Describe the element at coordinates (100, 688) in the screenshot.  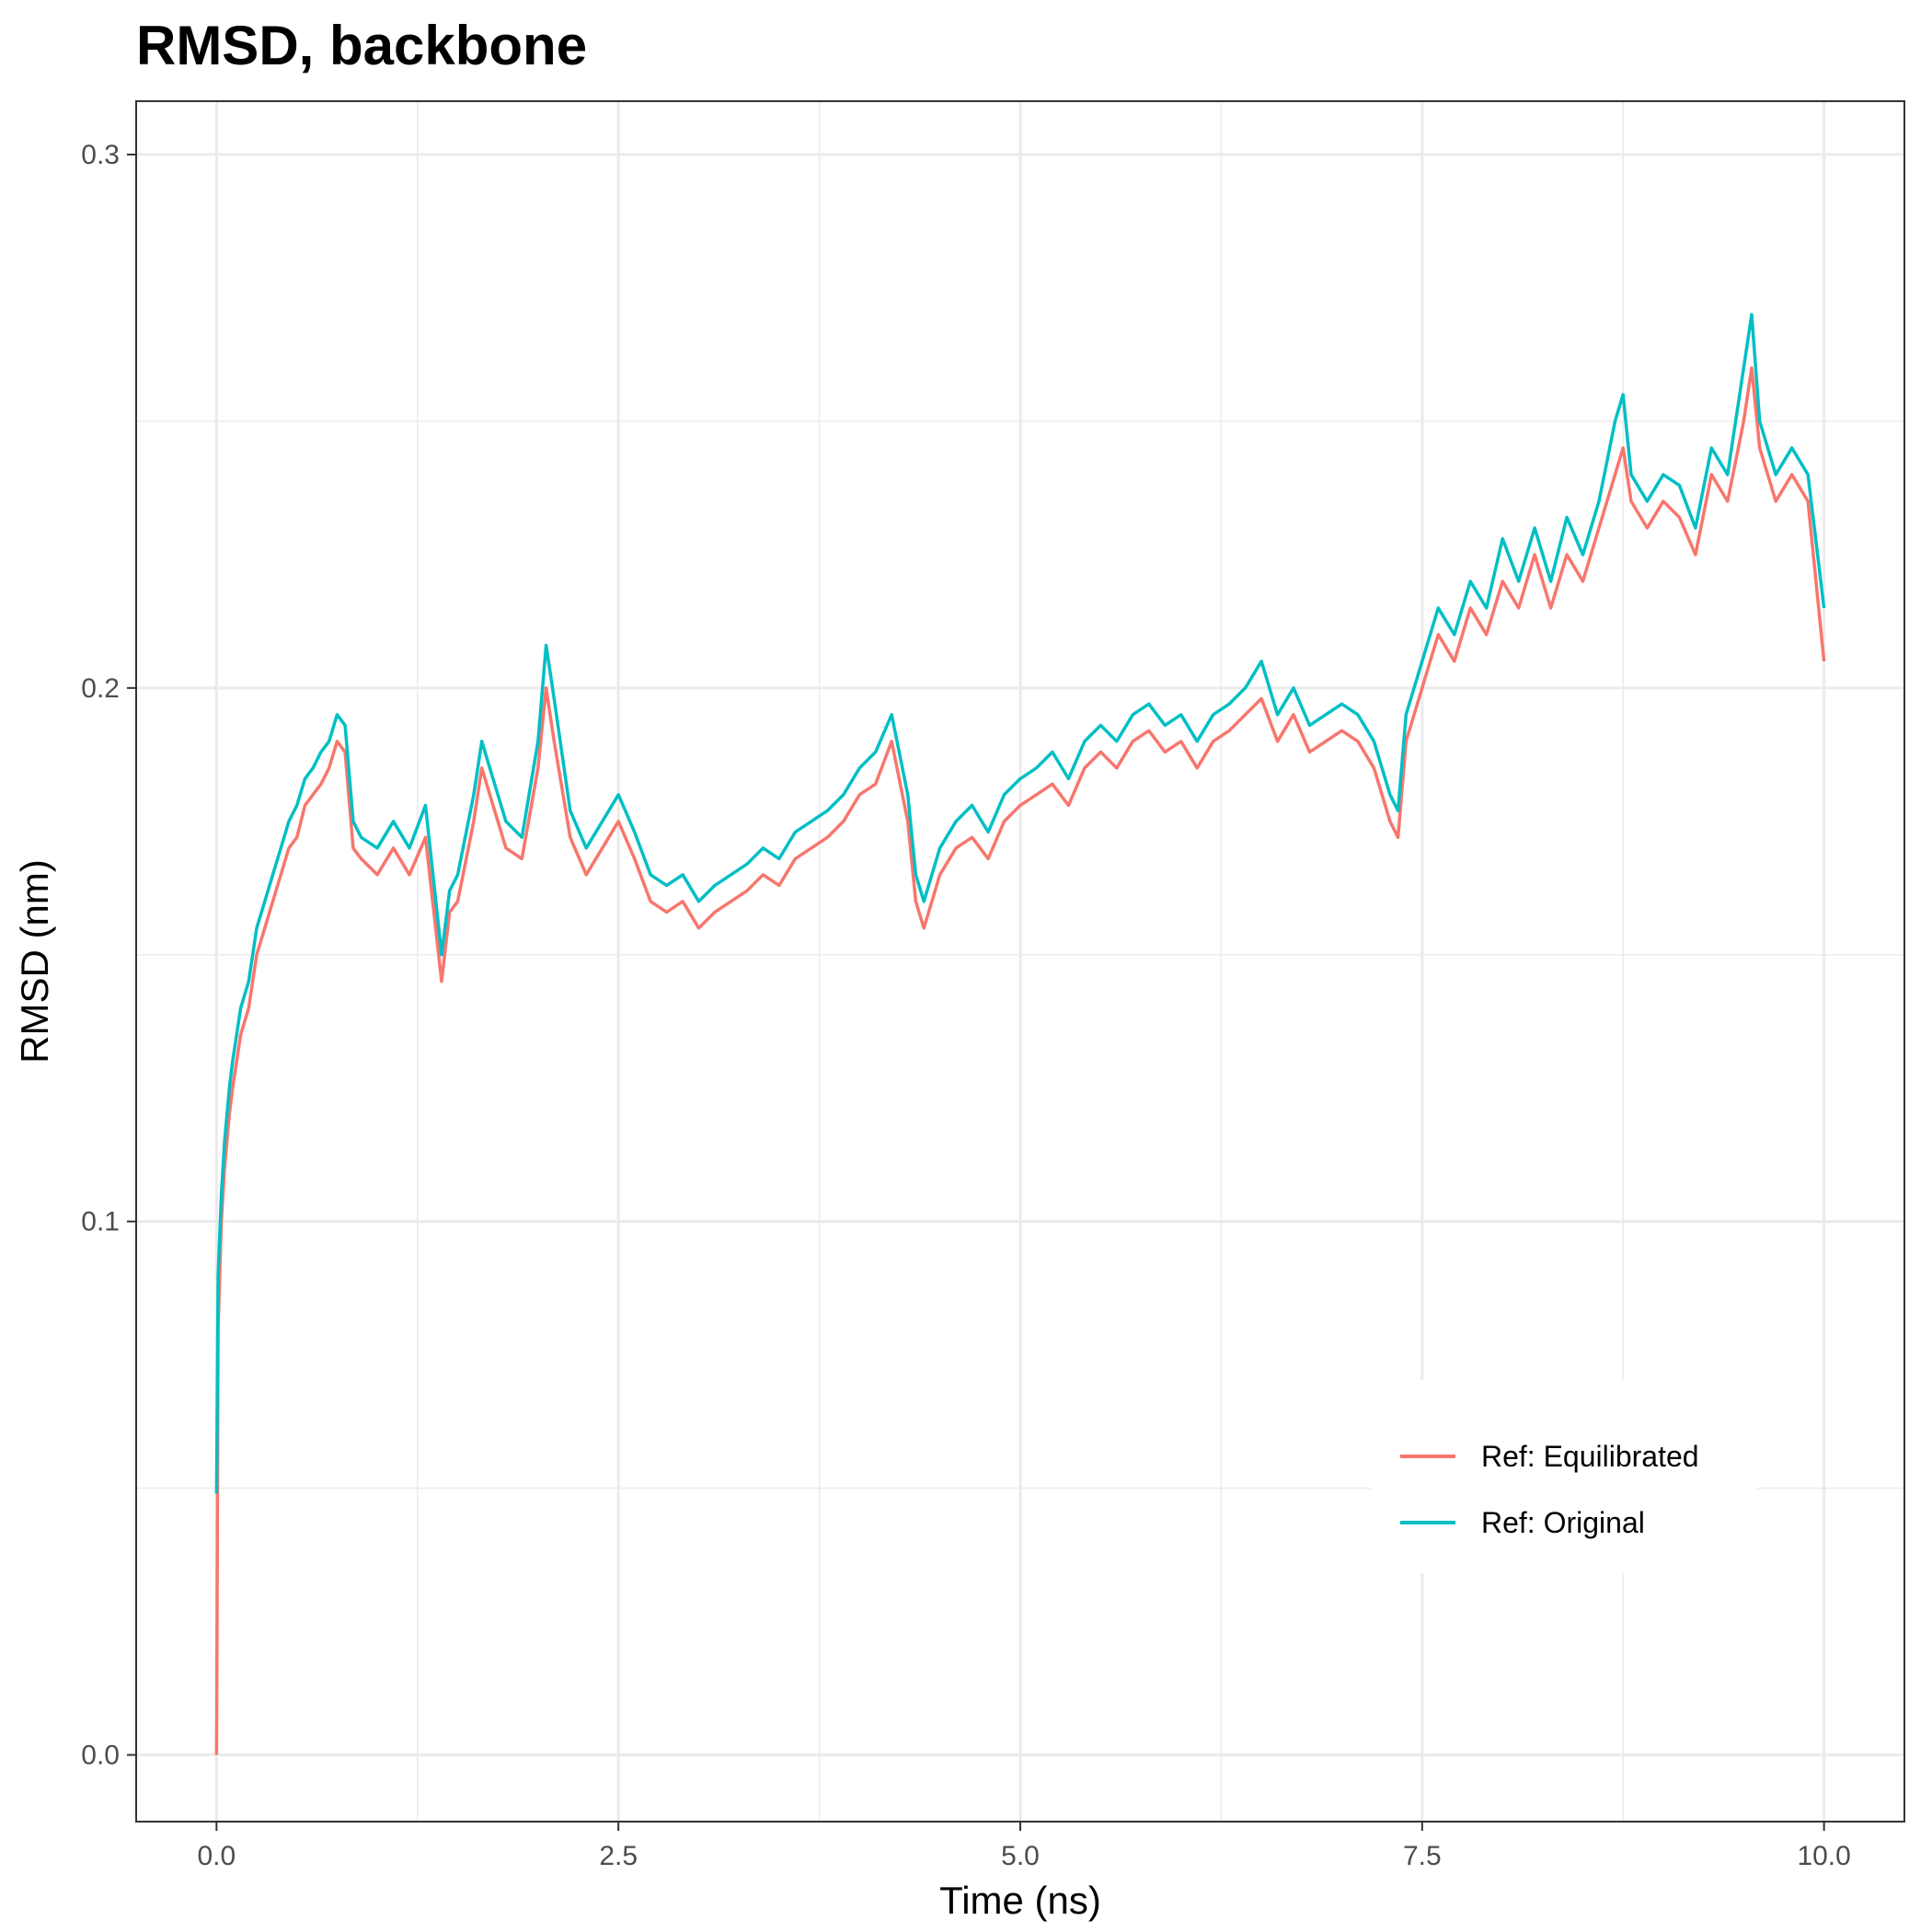
I see `y-tick-label: 0.2` at that location.